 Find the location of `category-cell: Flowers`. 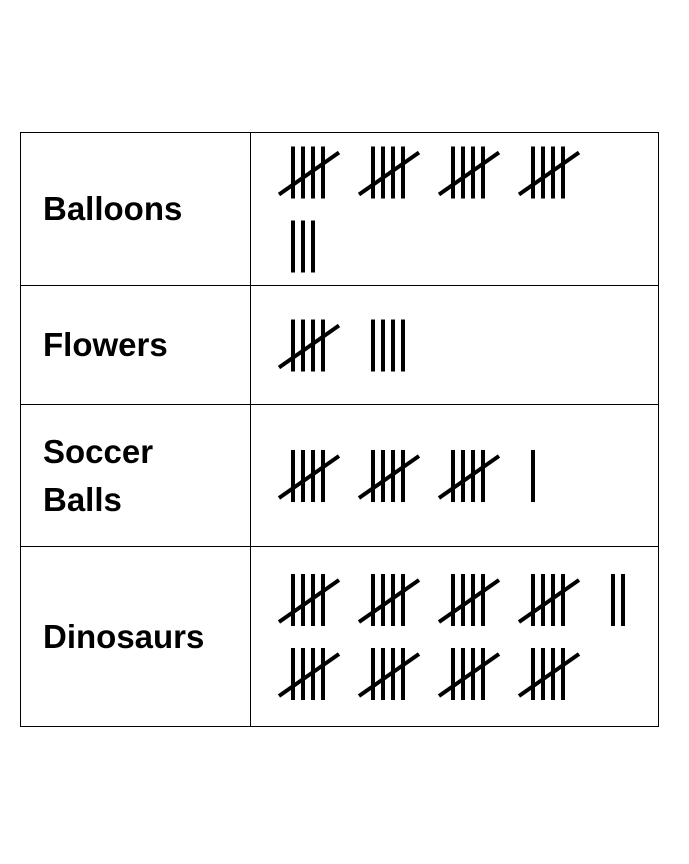

category-cell: Flowers is located at coordinates (135, 345).